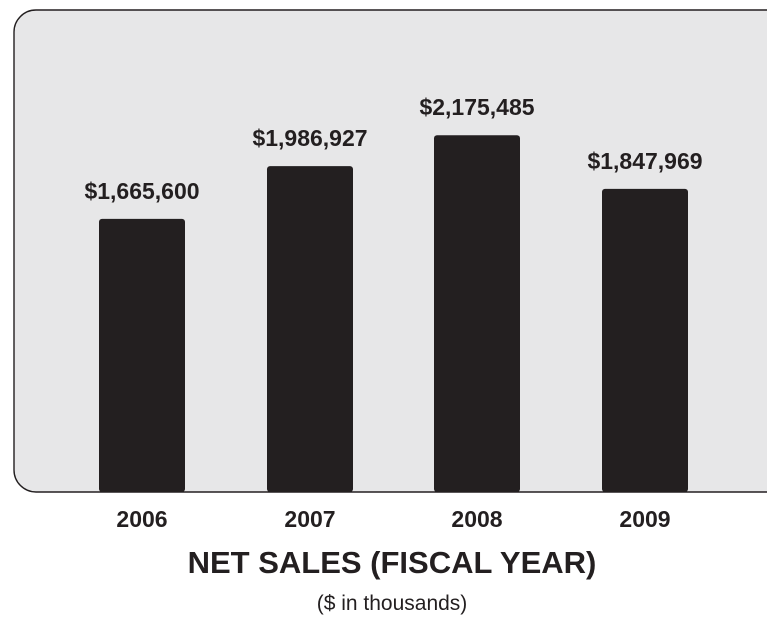  I want to click on bar-2008, so click(477, 313).